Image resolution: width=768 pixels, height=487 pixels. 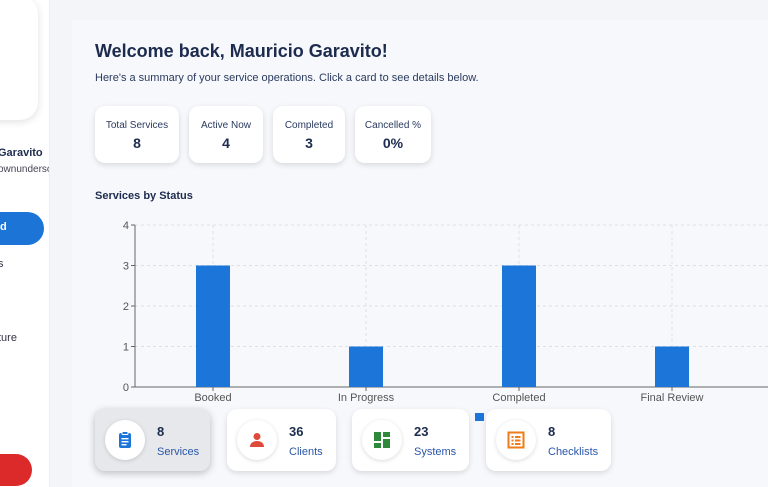 I want to click on card-label: Services, so click(x=178, y=452).